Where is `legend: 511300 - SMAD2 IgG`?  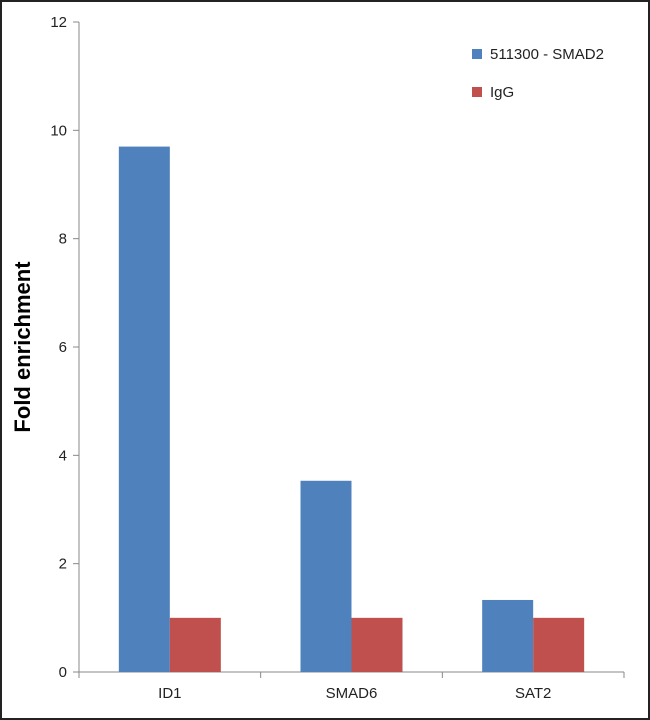
legend: 511300 - SMAD2 IgG is located at coordinates (538, 73).